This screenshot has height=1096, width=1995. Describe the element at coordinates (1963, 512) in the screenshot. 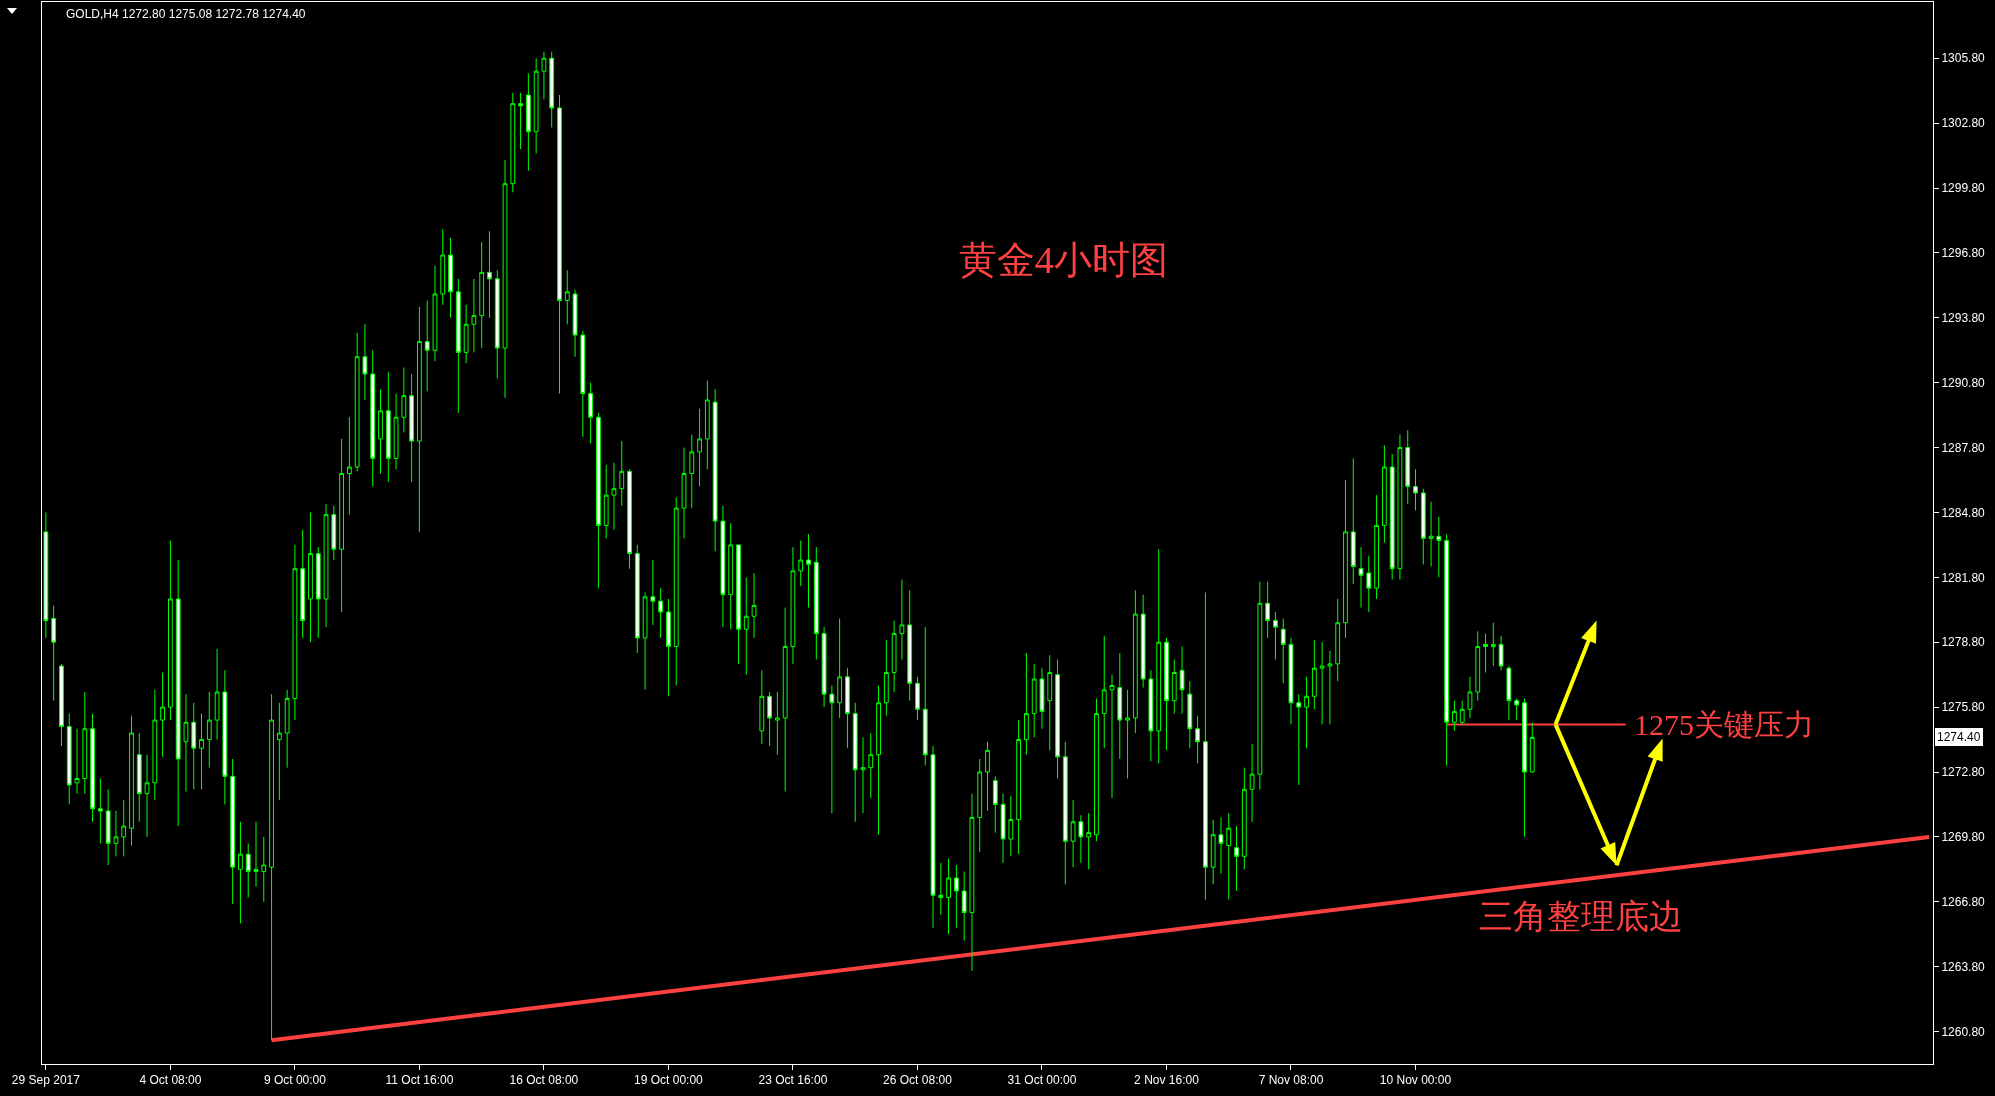

I see `y-tick-label: 1284.80` at that location.